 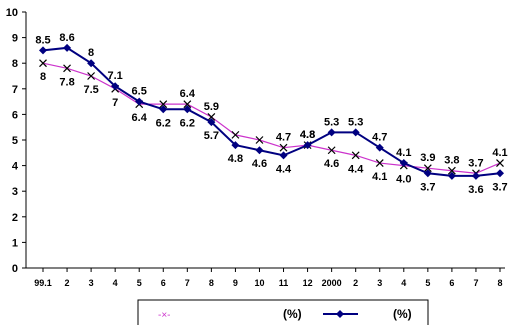 What do you see at coordinates (403, 180) in the screenshot?
I see `data-label: 4.0` at bounding box center [403, 180].